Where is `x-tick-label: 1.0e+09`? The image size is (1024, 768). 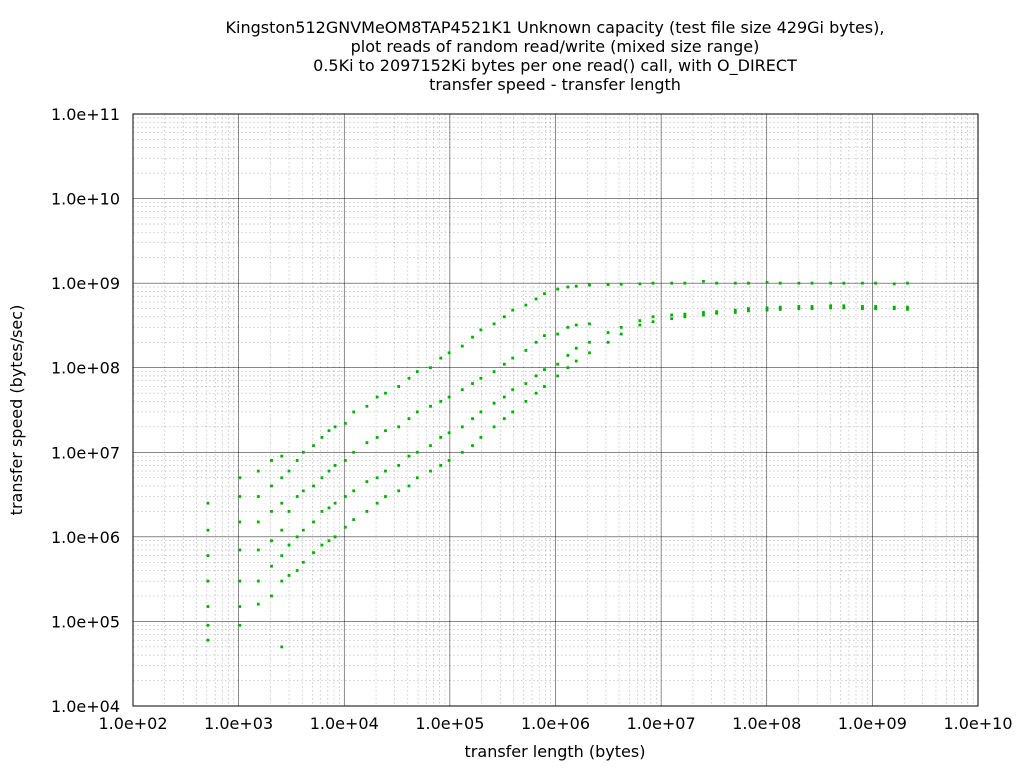
x-tick-label: 1.0e+09 is located at coordinates (872, 723).